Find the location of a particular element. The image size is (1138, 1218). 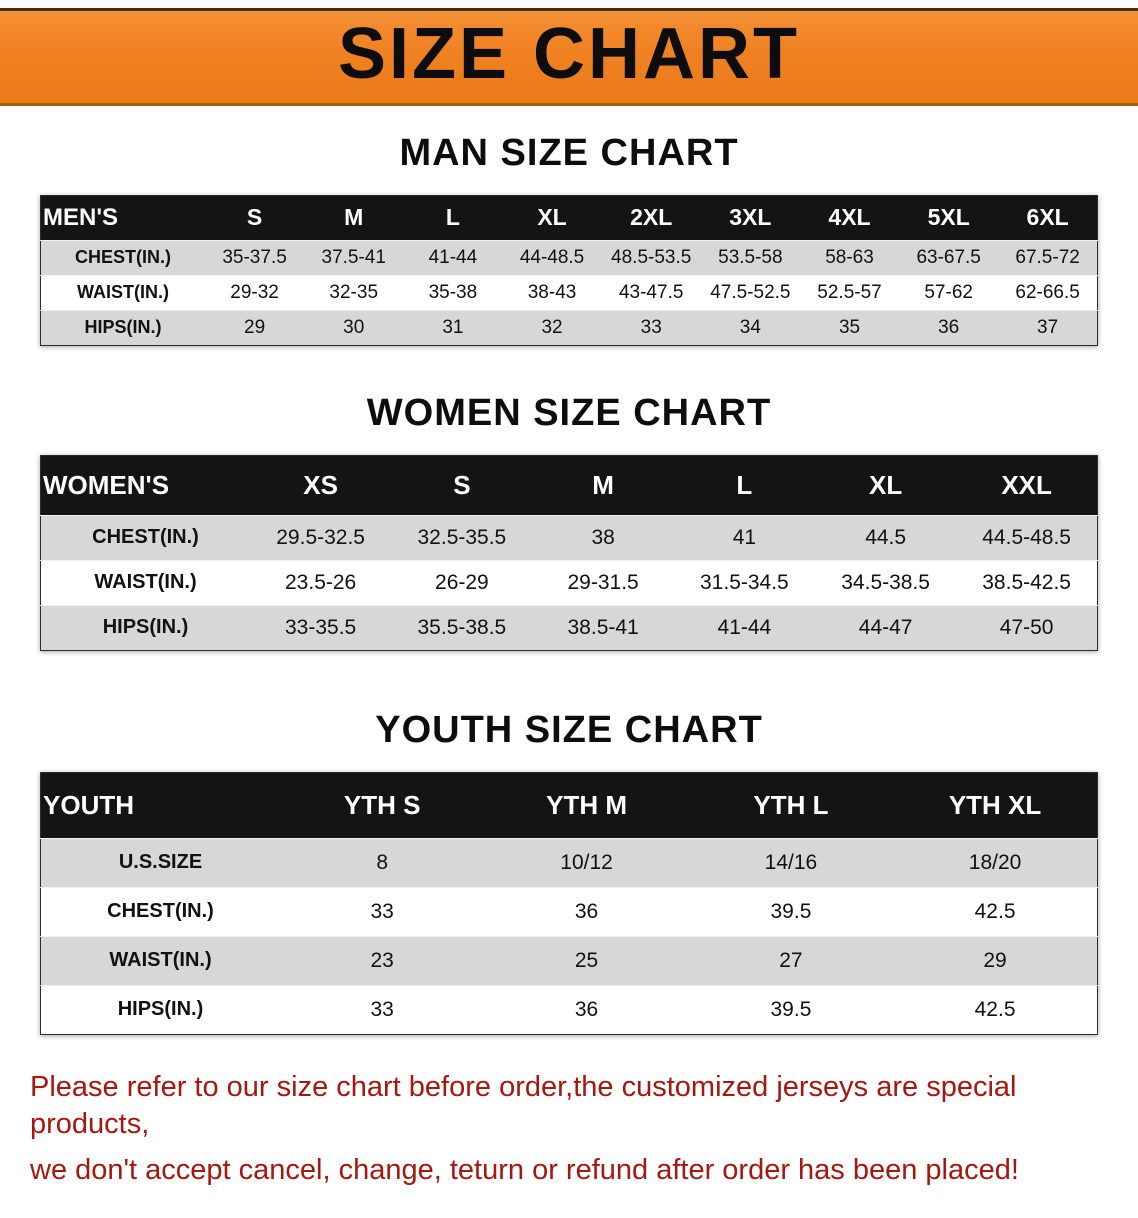

size-cell: 26-29 is located at coordinates (462, 582).